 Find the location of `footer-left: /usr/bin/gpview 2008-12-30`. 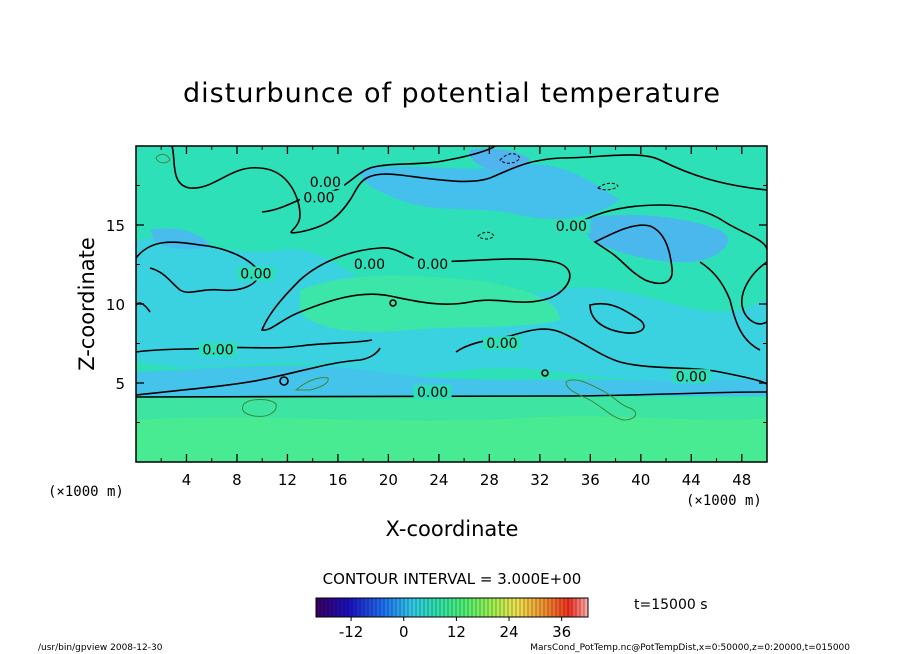

footer-left: /usr/bin/gpview 2008-12-30 is located at coordinates (100, 648).